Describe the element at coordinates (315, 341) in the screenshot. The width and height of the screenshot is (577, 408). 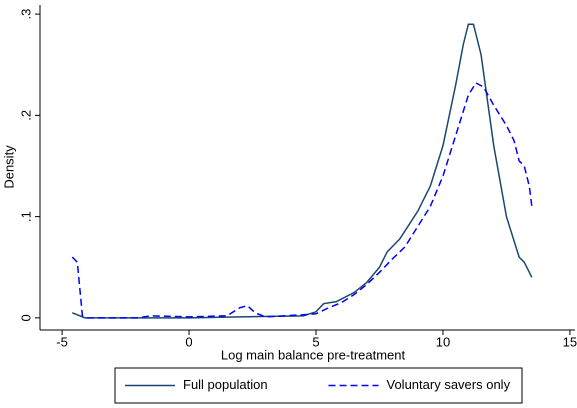
I see `x-tick-label: 5` at that location.